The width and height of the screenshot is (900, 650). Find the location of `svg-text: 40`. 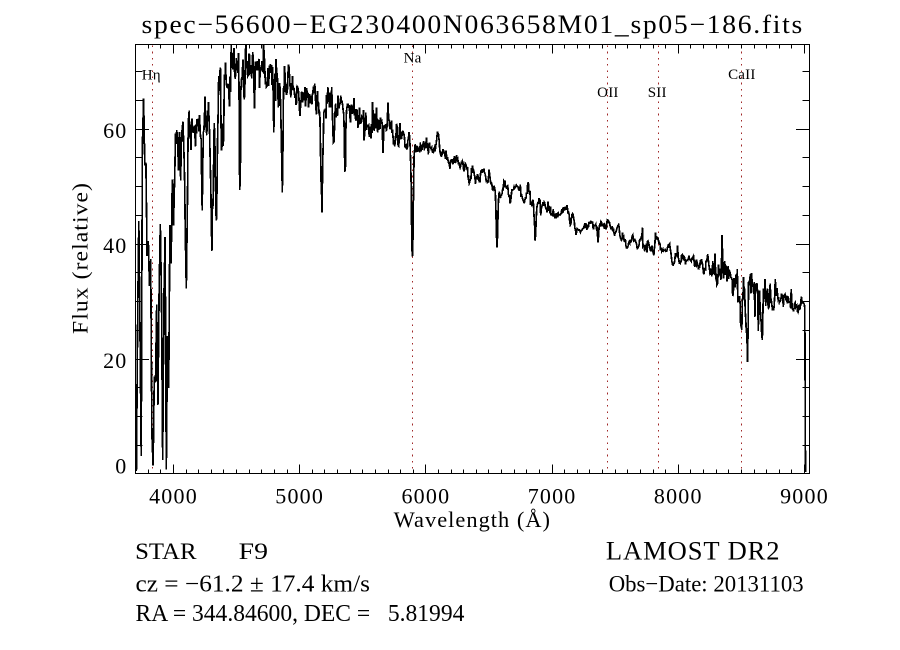

svg-text: 40 is located at coordinates (115, 245).